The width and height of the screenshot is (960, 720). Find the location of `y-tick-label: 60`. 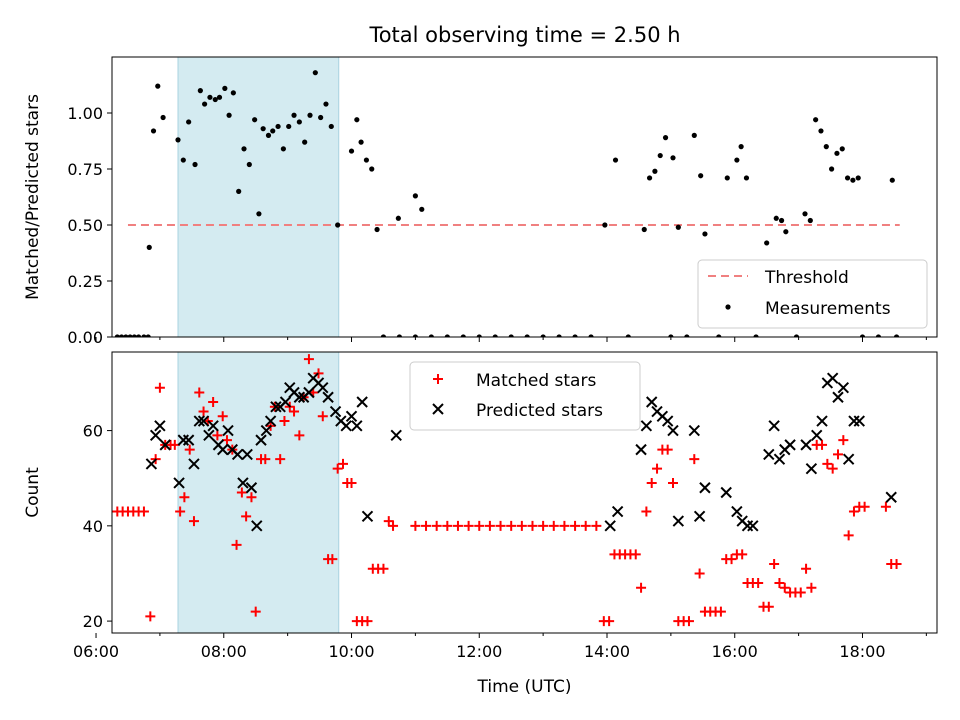

y-tick-label: 60 is located at coordinates (93, 431).